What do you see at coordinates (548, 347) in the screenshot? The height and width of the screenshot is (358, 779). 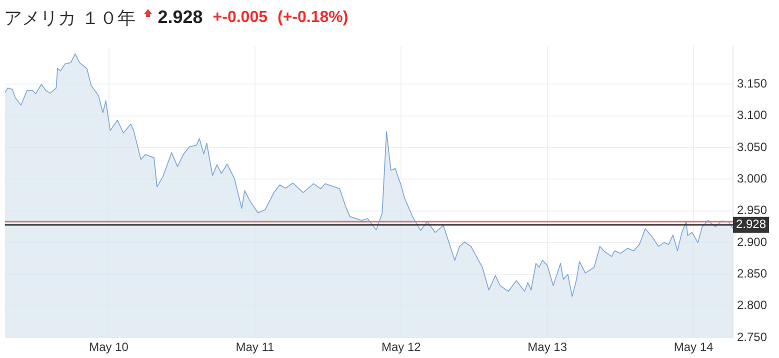 I see `x-tick-label: May 13` at bounding box center [548, 347].